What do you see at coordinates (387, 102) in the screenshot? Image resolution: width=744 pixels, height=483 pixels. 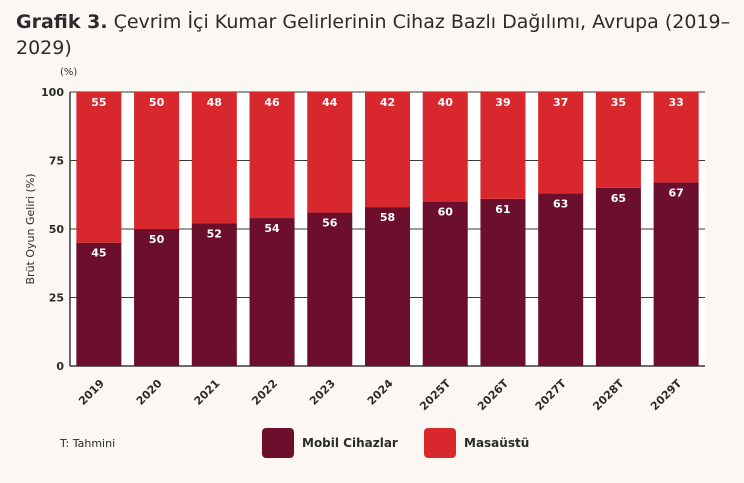 I see `data-label: 42` at bounding box center [387, 102].